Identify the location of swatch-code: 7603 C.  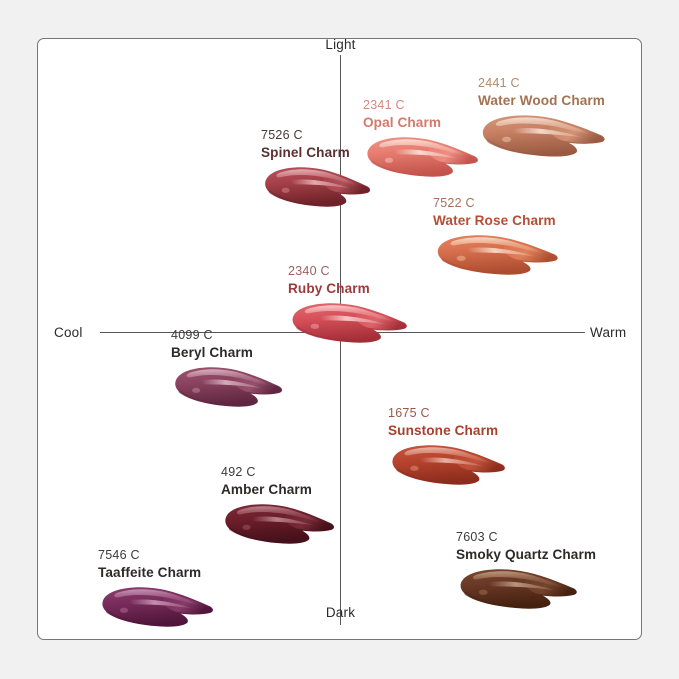
(477, 537).